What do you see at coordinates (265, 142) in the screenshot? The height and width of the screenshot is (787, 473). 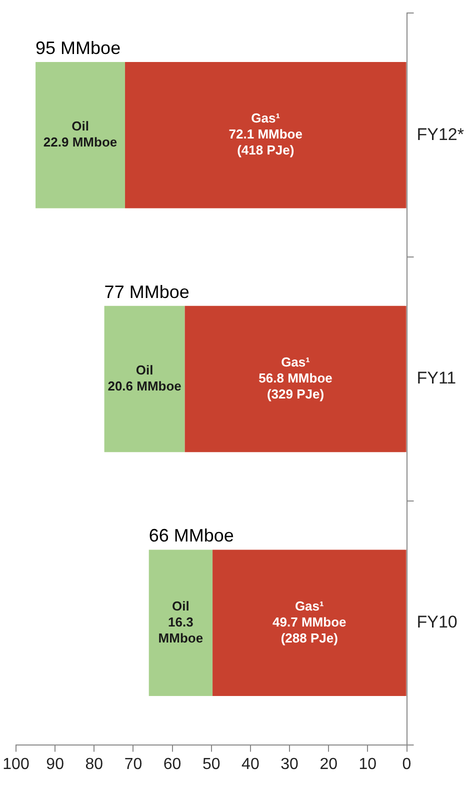 I see `data-label: 72.1 MMboe (418 PJe)` at bounding box center [265, 142].